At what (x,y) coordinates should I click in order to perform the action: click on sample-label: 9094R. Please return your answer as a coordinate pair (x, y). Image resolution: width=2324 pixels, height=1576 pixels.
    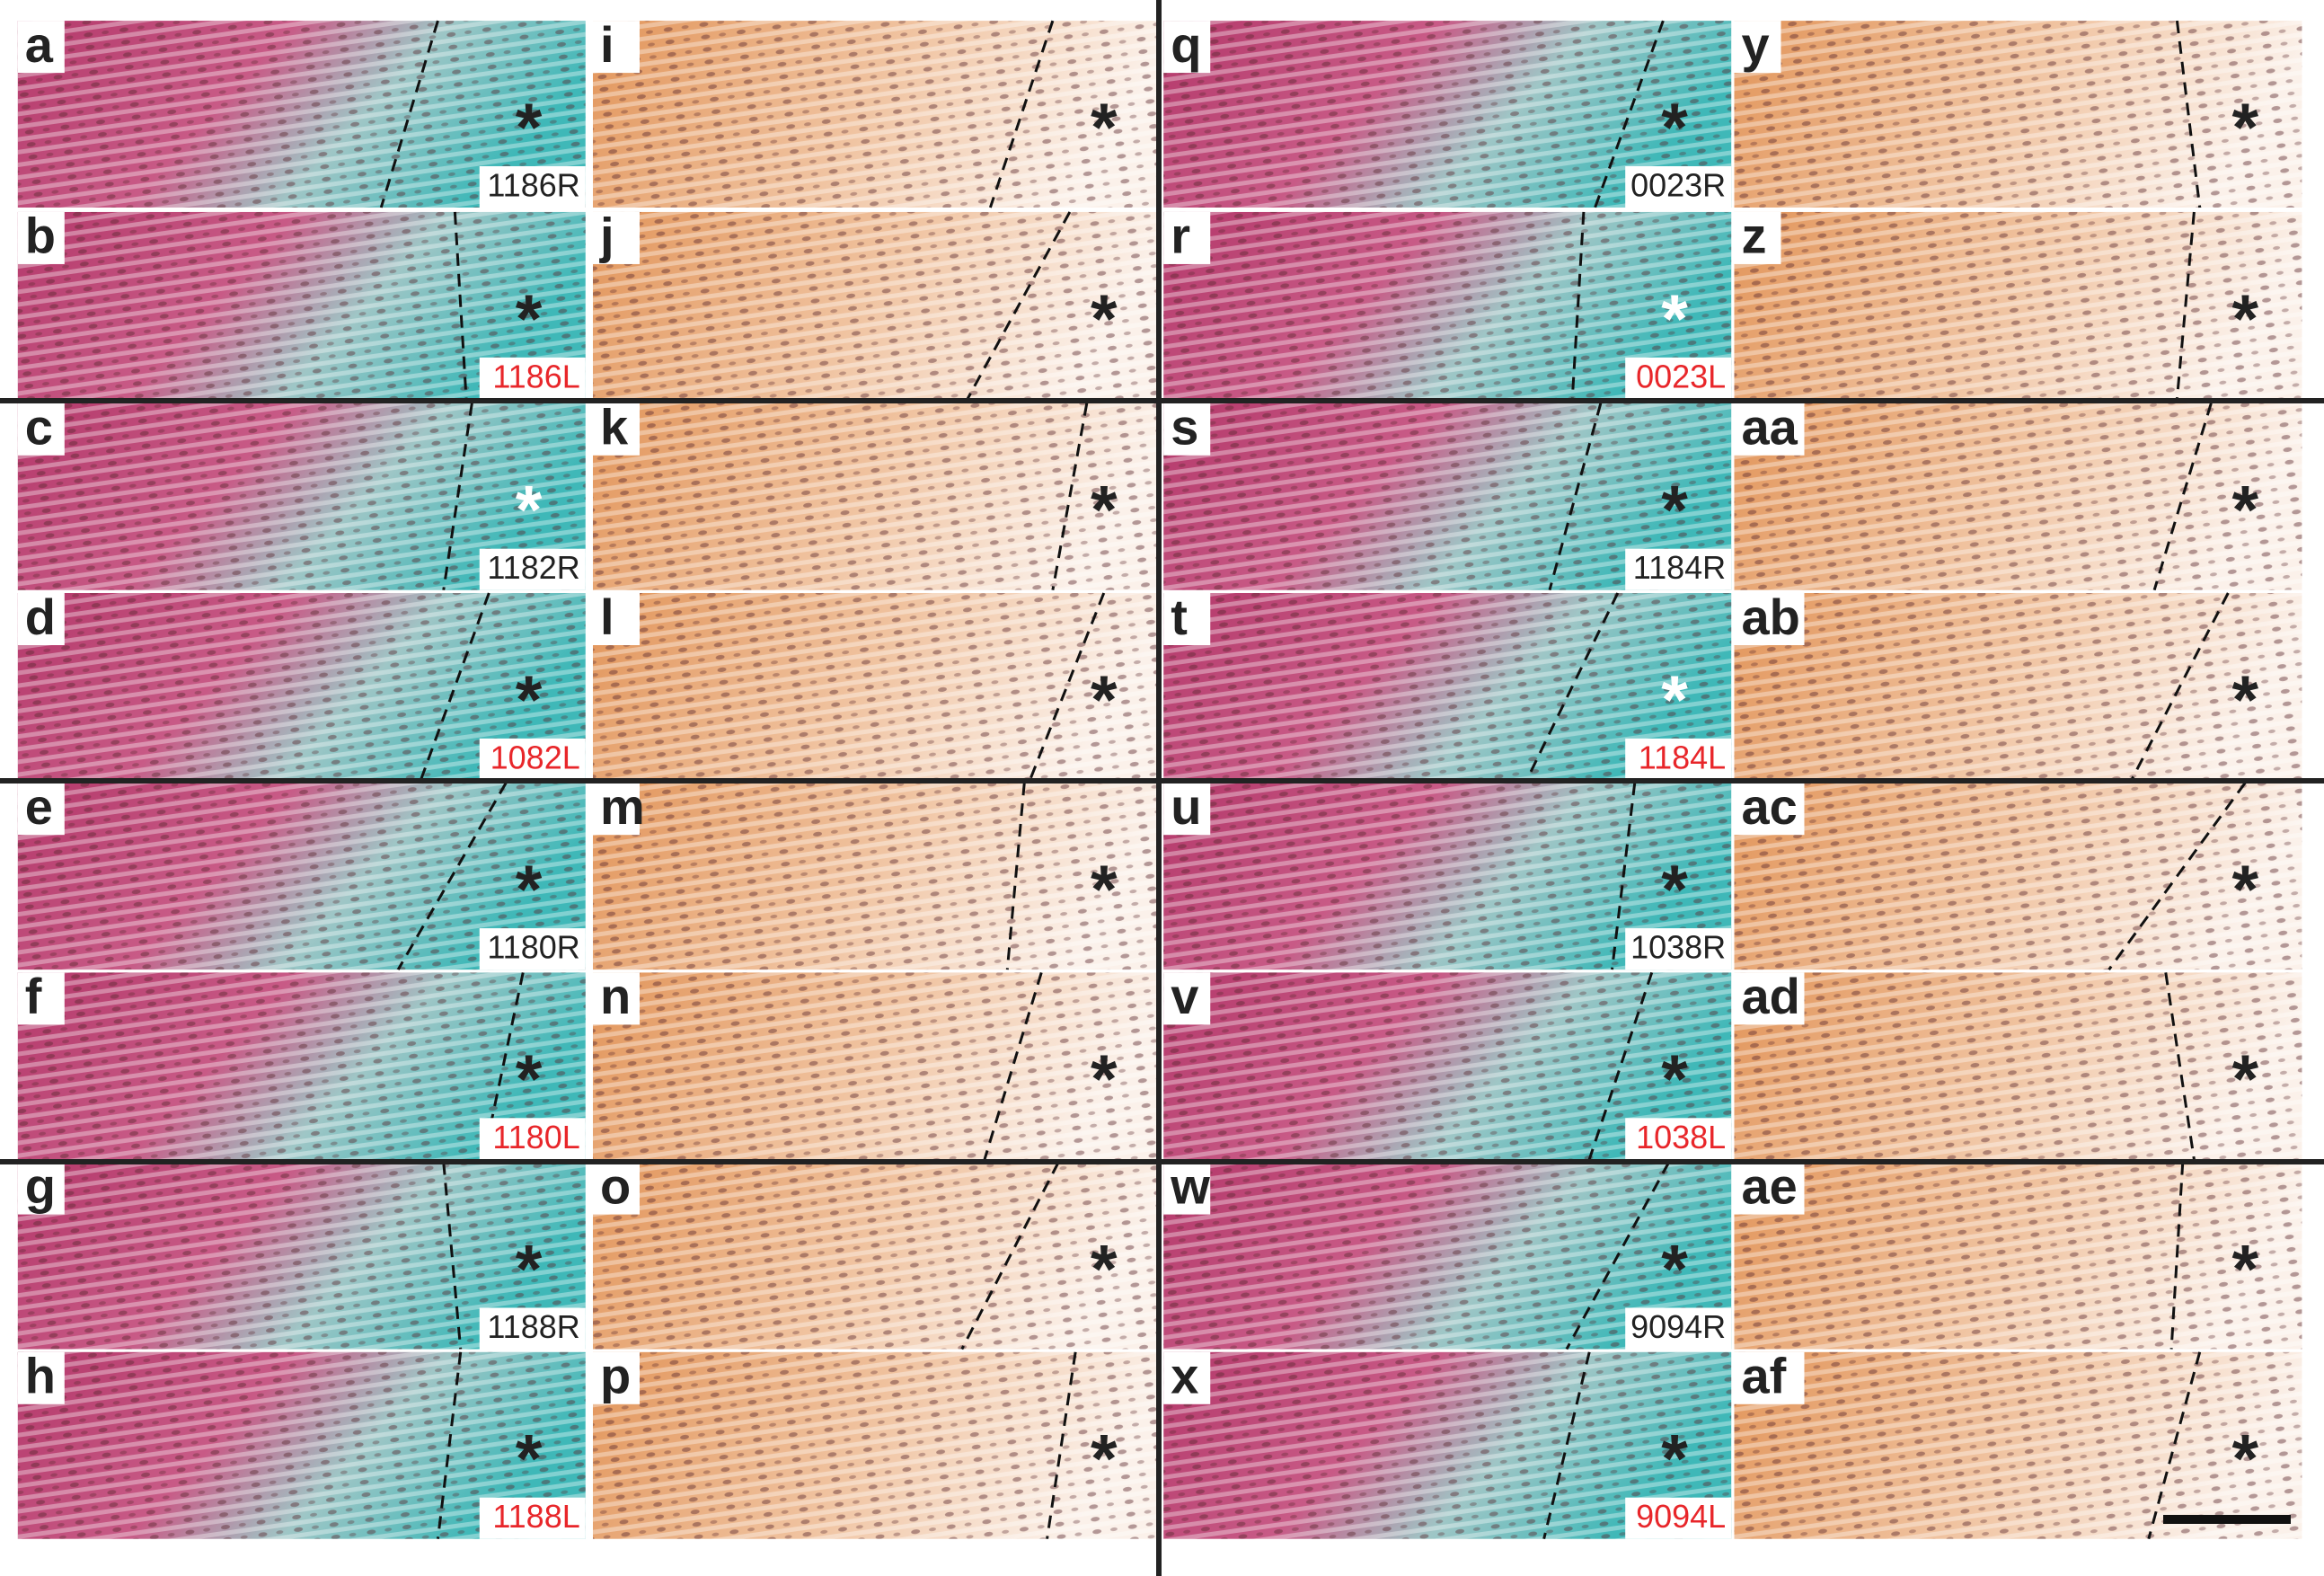
    Looking at the image, I should click on (1678, 1326).